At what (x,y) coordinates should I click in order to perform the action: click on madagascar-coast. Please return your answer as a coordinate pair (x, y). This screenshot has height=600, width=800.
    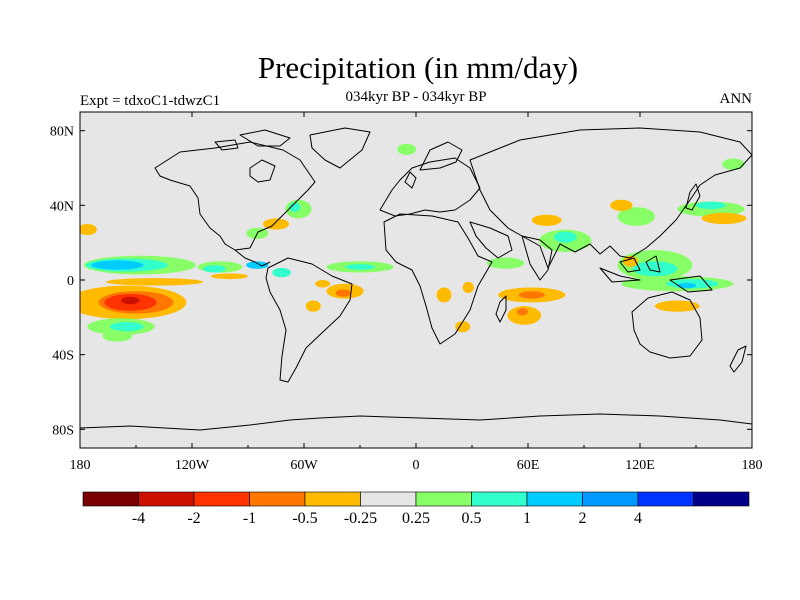
    Looking at the image, I should click on (501, 309).